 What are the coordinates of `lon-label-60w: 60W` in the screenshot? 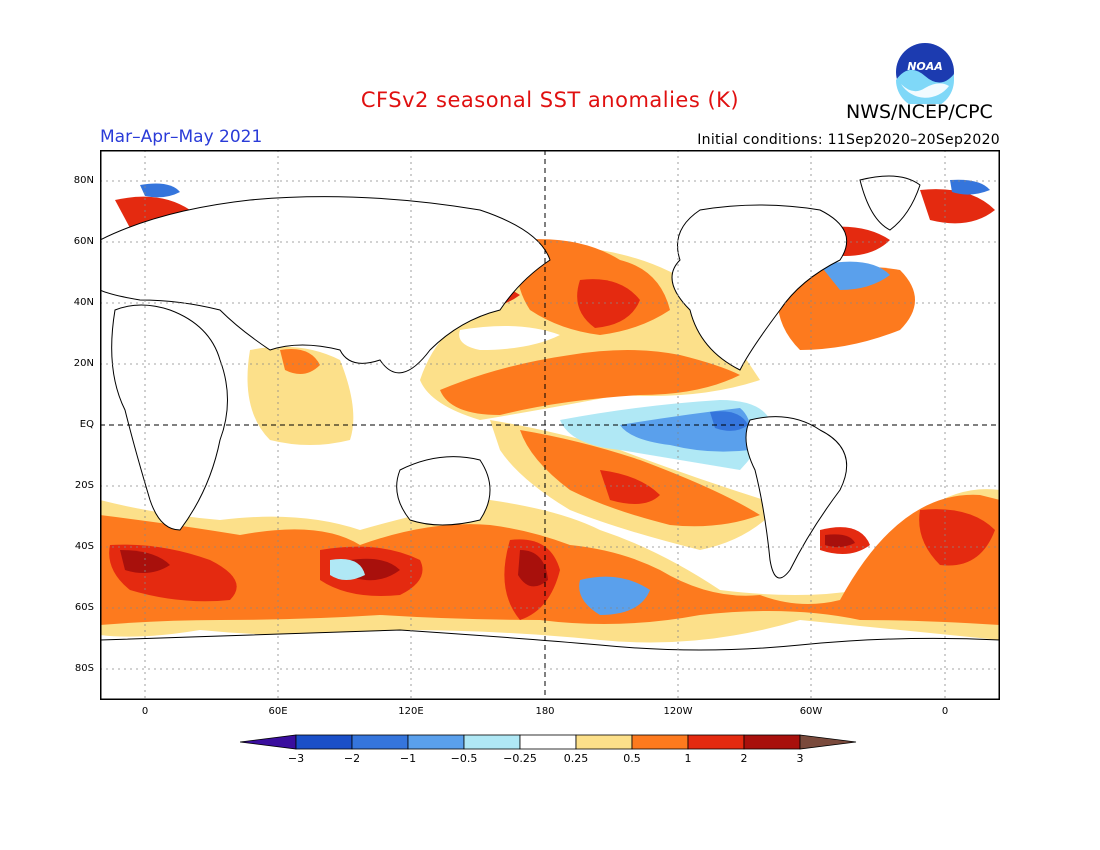 It's located at (811, 711).